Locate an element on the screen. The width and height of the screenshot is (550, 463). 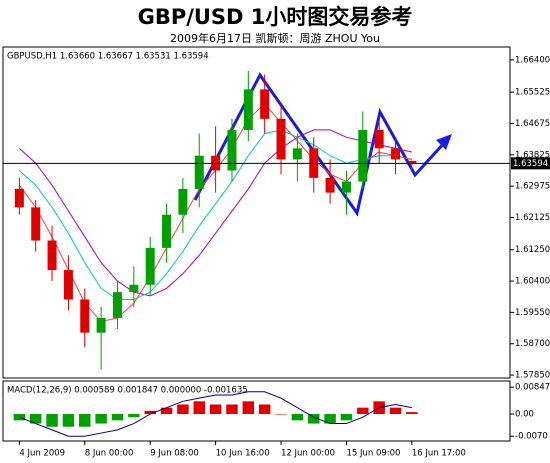
arrow-head is located at coordinates (444, 142).